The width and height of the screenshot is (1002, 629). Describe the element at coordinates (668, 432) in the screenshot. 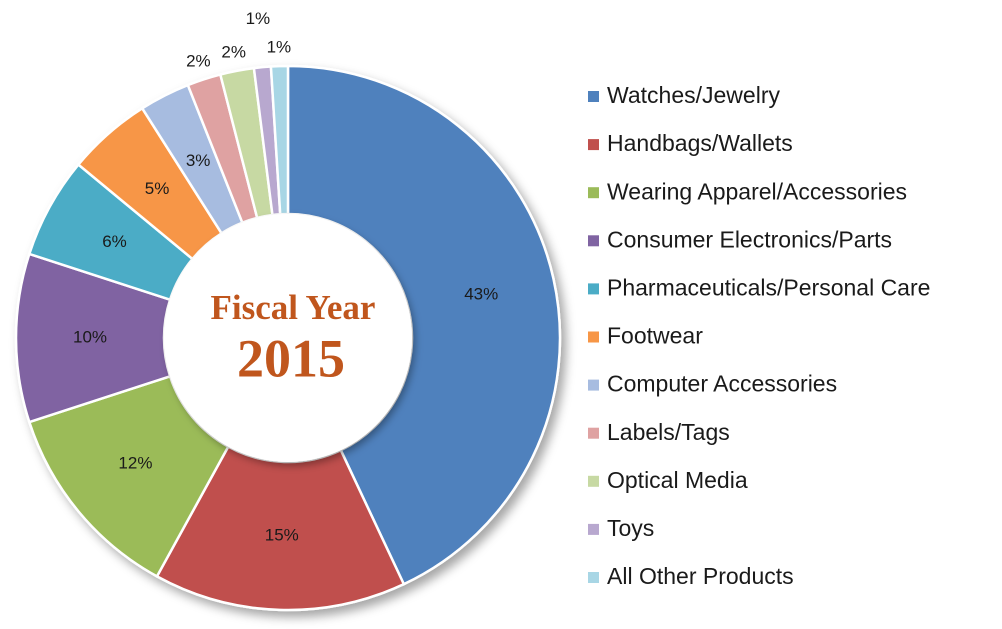

I see `legend-label: Labels/Tags` at that location.